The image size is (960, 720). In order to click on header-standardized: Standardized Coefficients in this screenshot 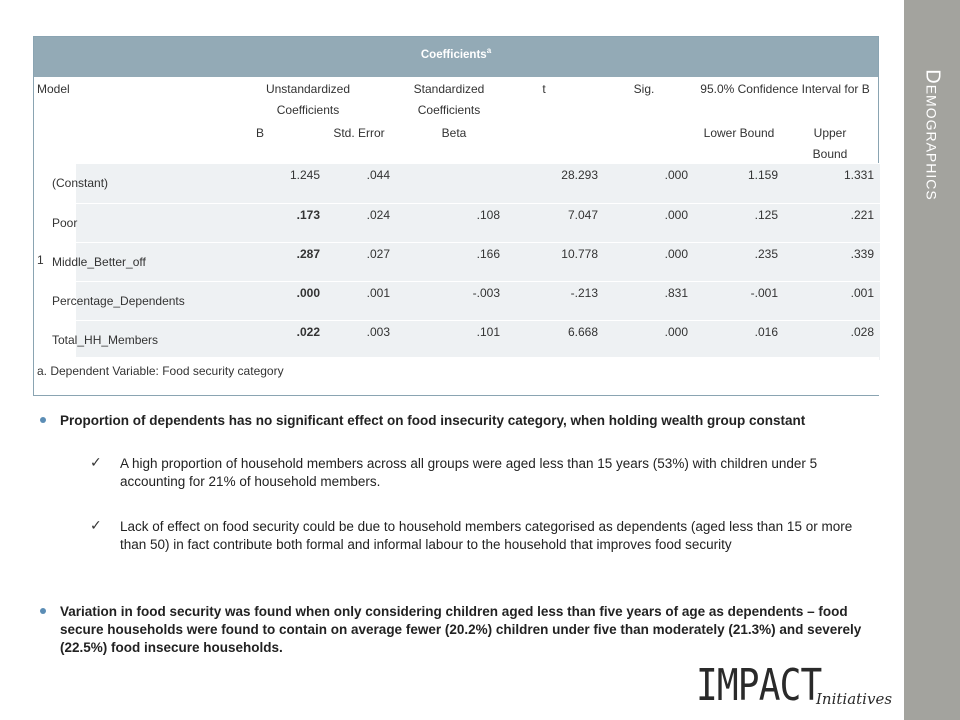, I will do `click(449, 99)`.